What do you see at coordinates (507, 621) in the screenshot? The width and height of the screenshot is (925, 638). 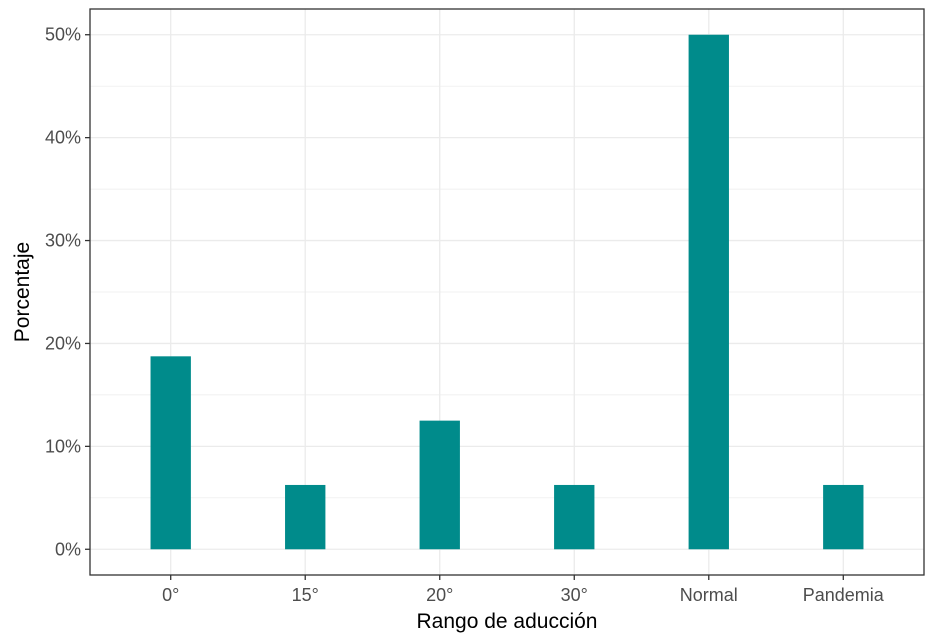 I see `x-axis-title: Rango de aducción` at bounding box center [507, 621].